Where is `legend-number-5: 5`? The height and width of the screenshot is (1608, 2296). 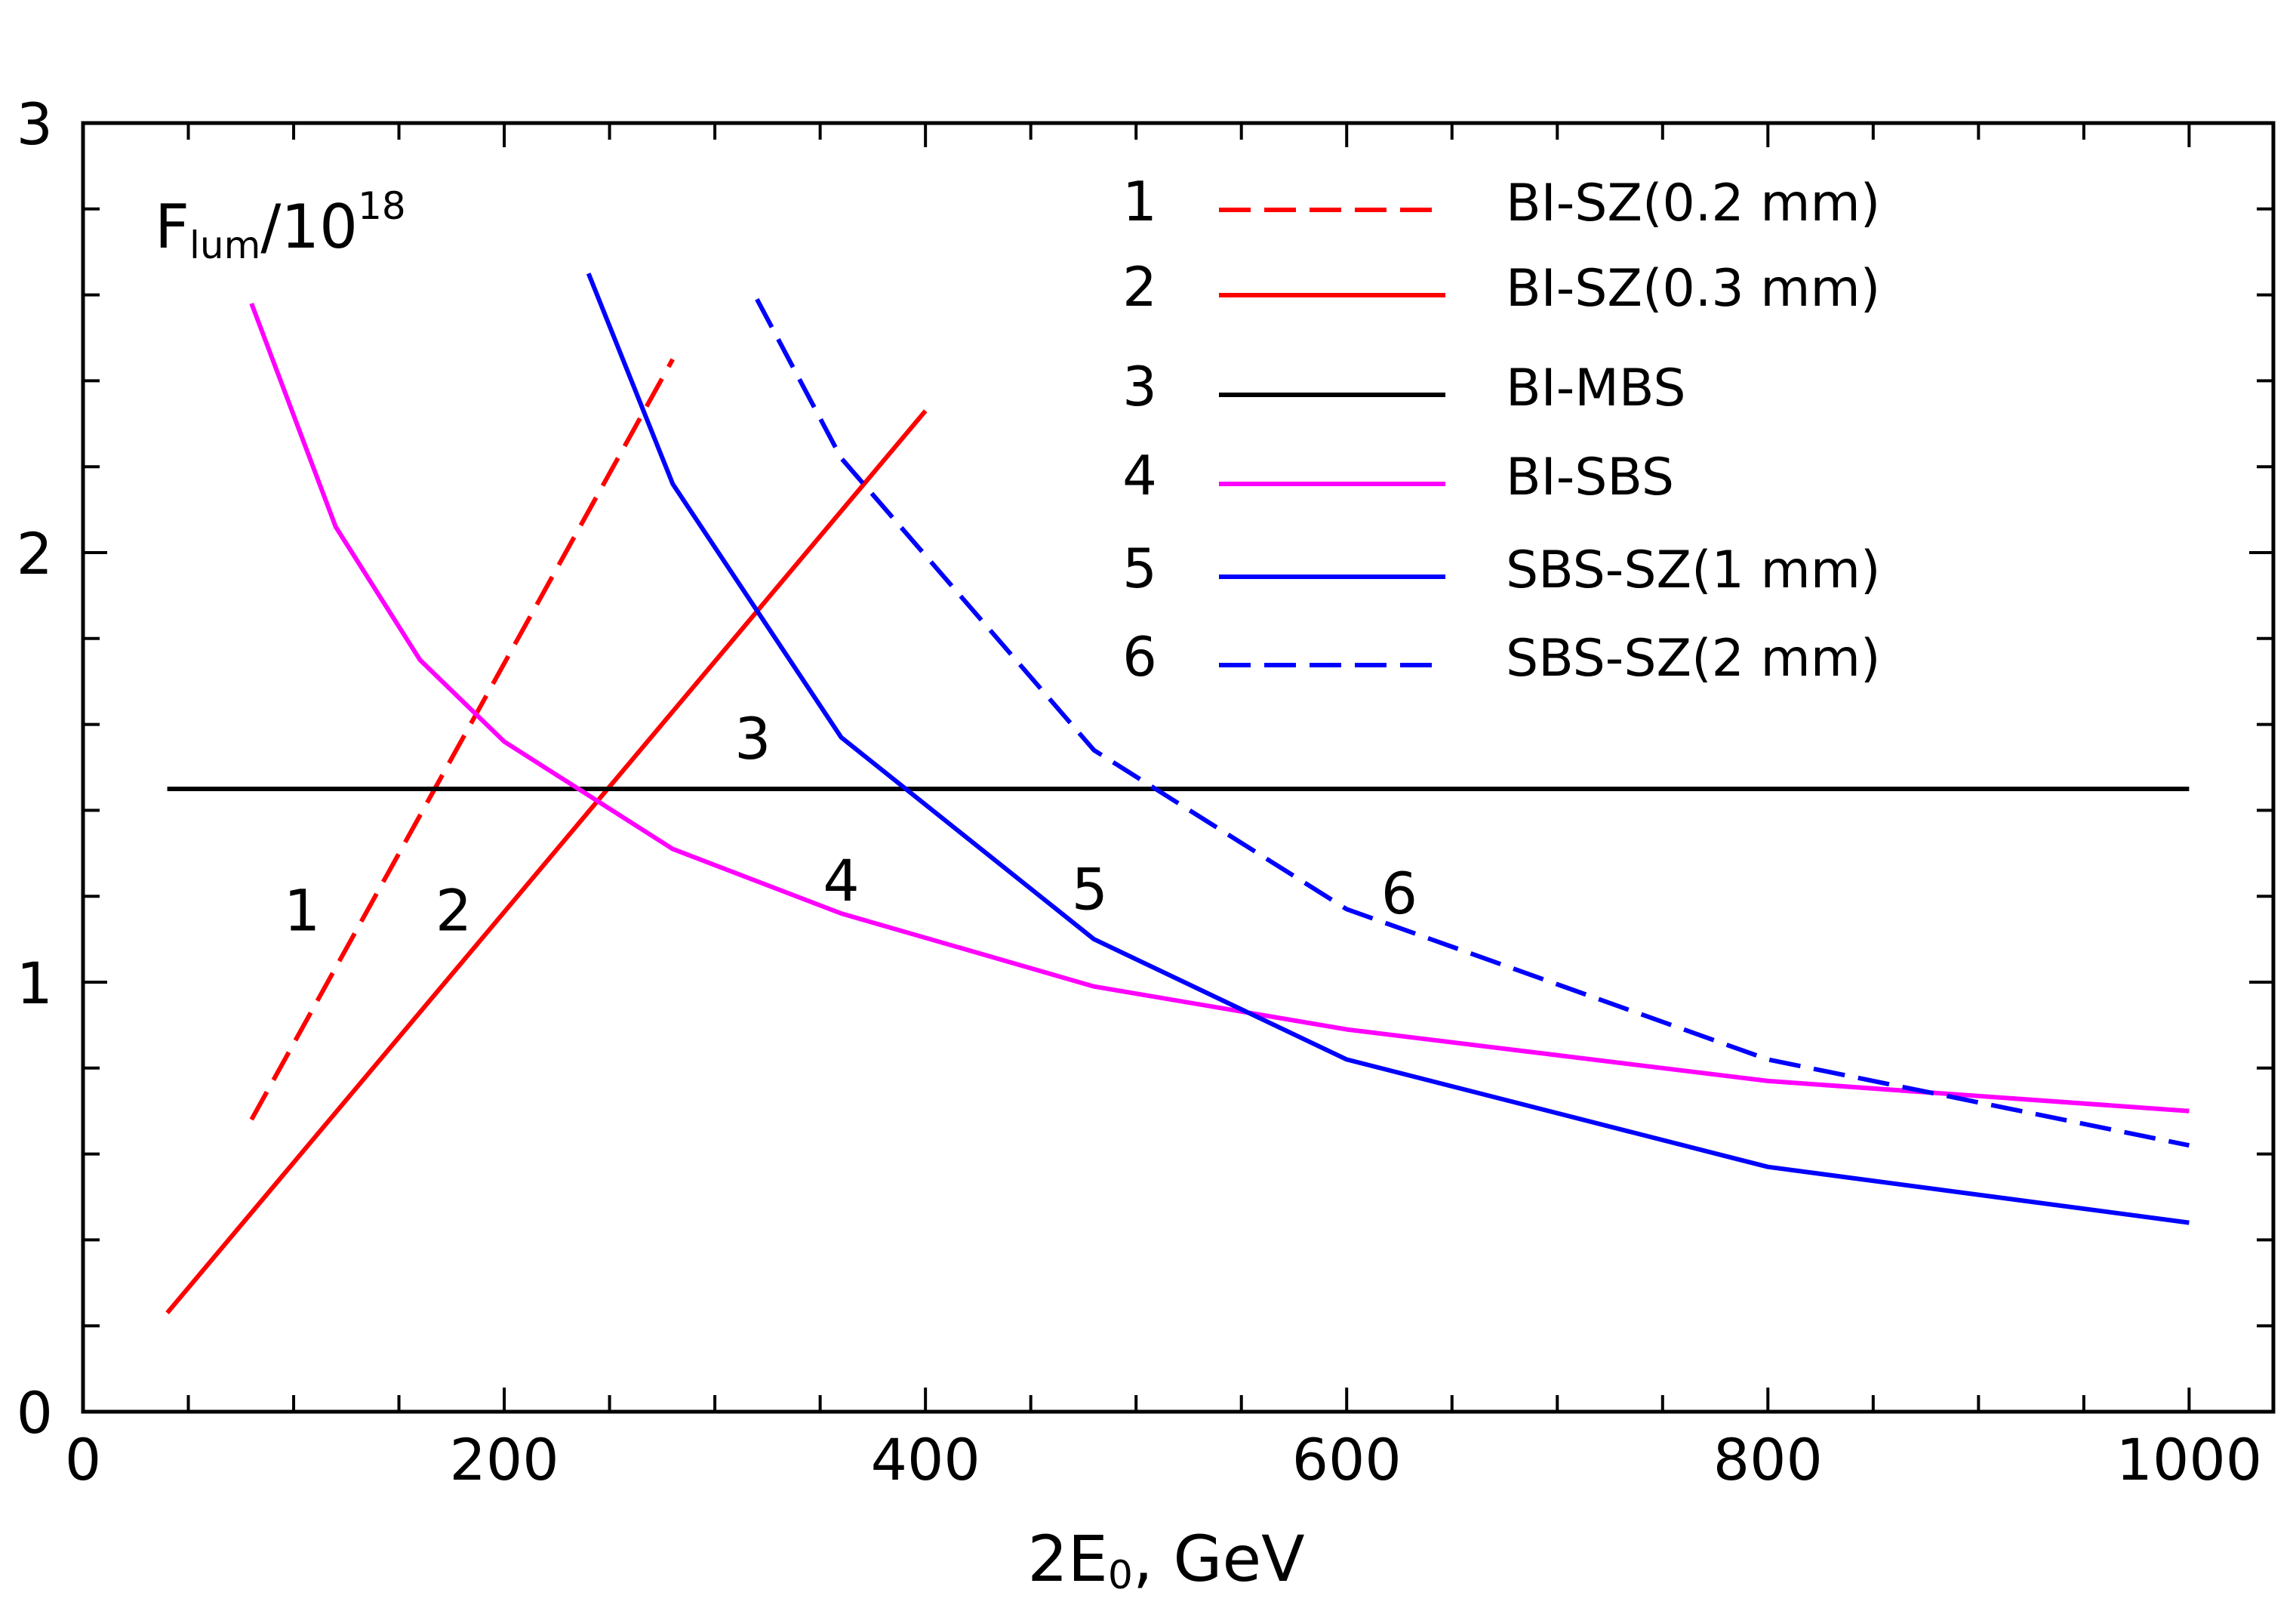
legend-number-5: 5 is located at coordinates (1139, 568).